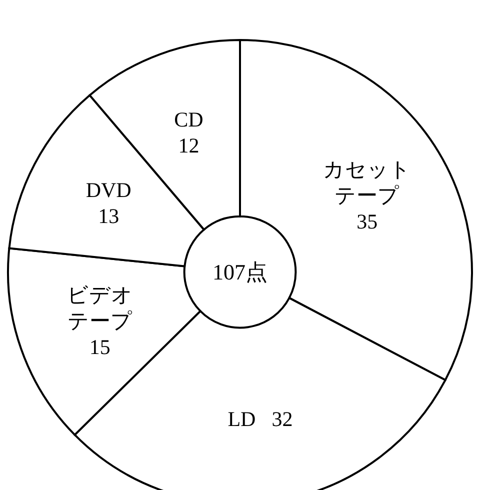 This screenshot has height=490, width=483. What do you see at coordinates (240, 272) in the screenshot?
I see `title: 107点` at bounding box center [240, 272].